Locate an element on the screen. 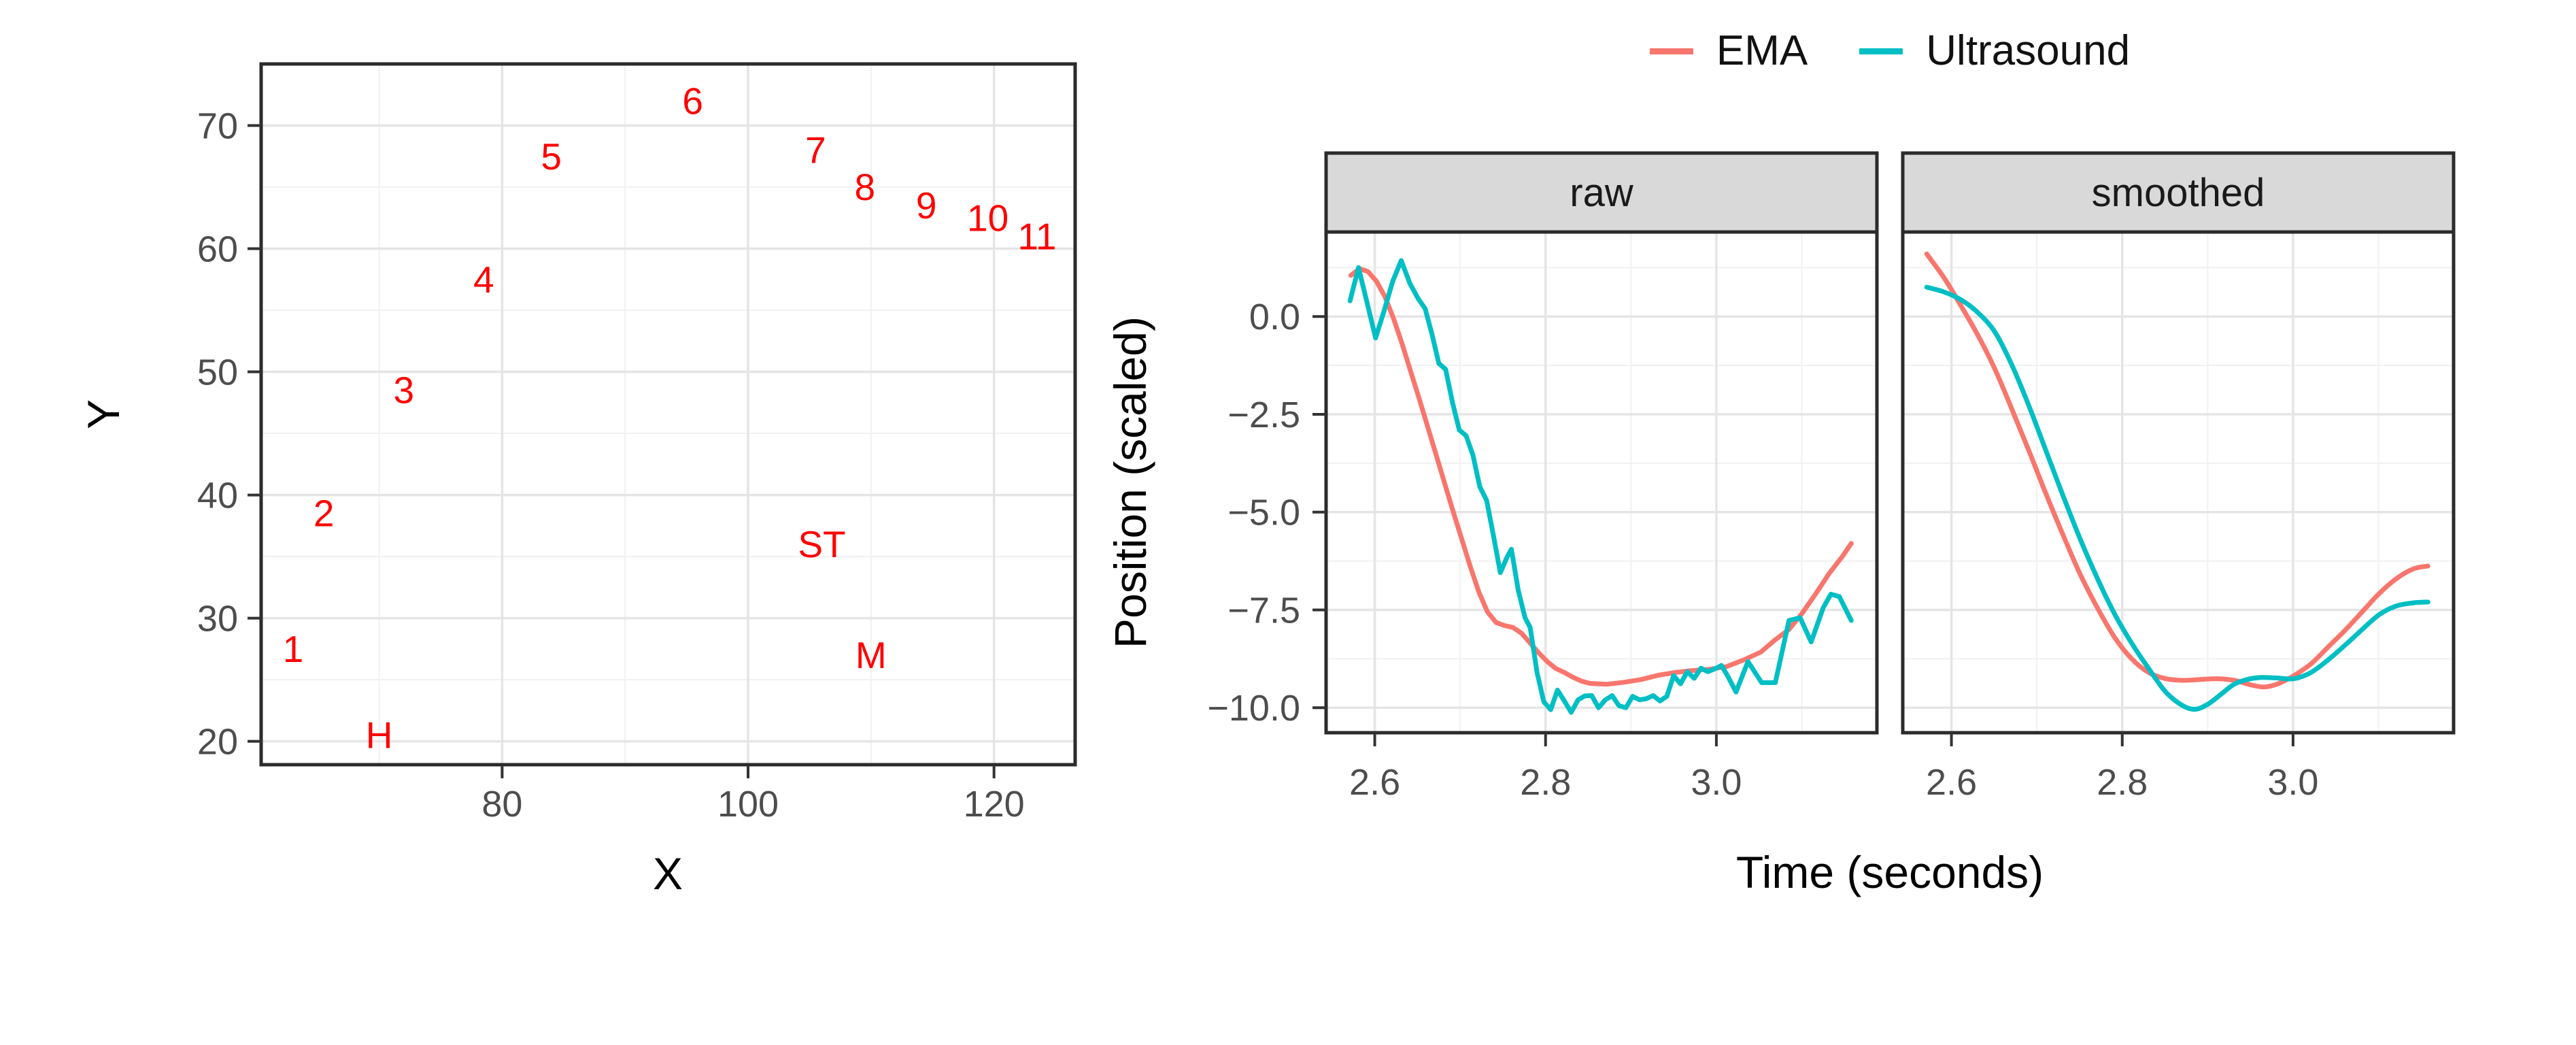 This screenshot has width=2576, height=1045. right-x-axis-title: Time (seconds) is located at coordinates (1889, 872).